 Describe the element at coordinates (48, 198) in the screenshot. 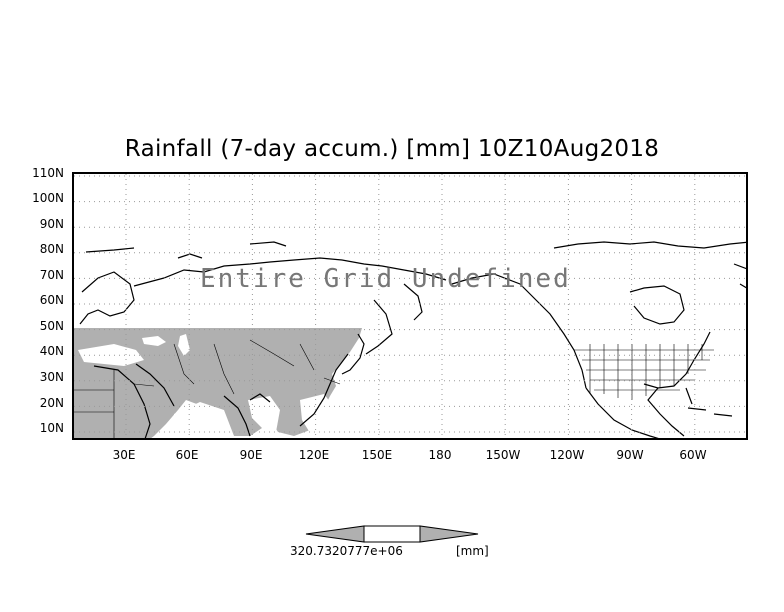

I see `lat-label-100n: 100N` at that location.